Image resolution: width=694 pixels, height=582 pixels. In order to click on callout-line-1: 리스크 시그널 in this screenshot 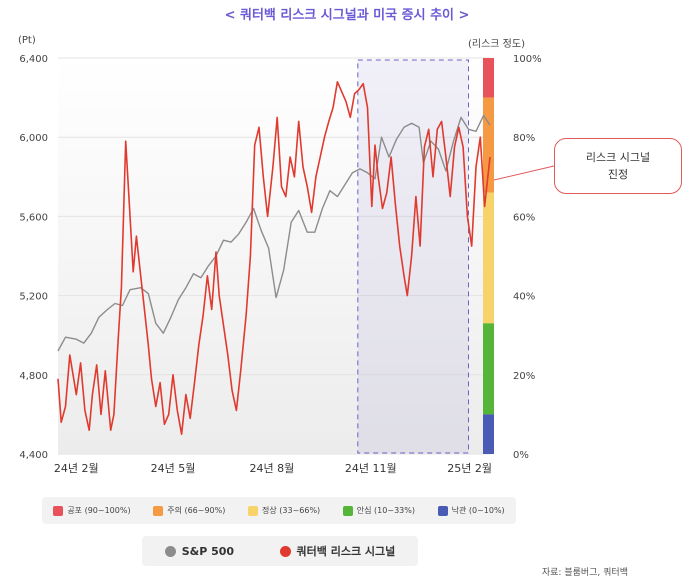, I will do `click(618, 157)`.